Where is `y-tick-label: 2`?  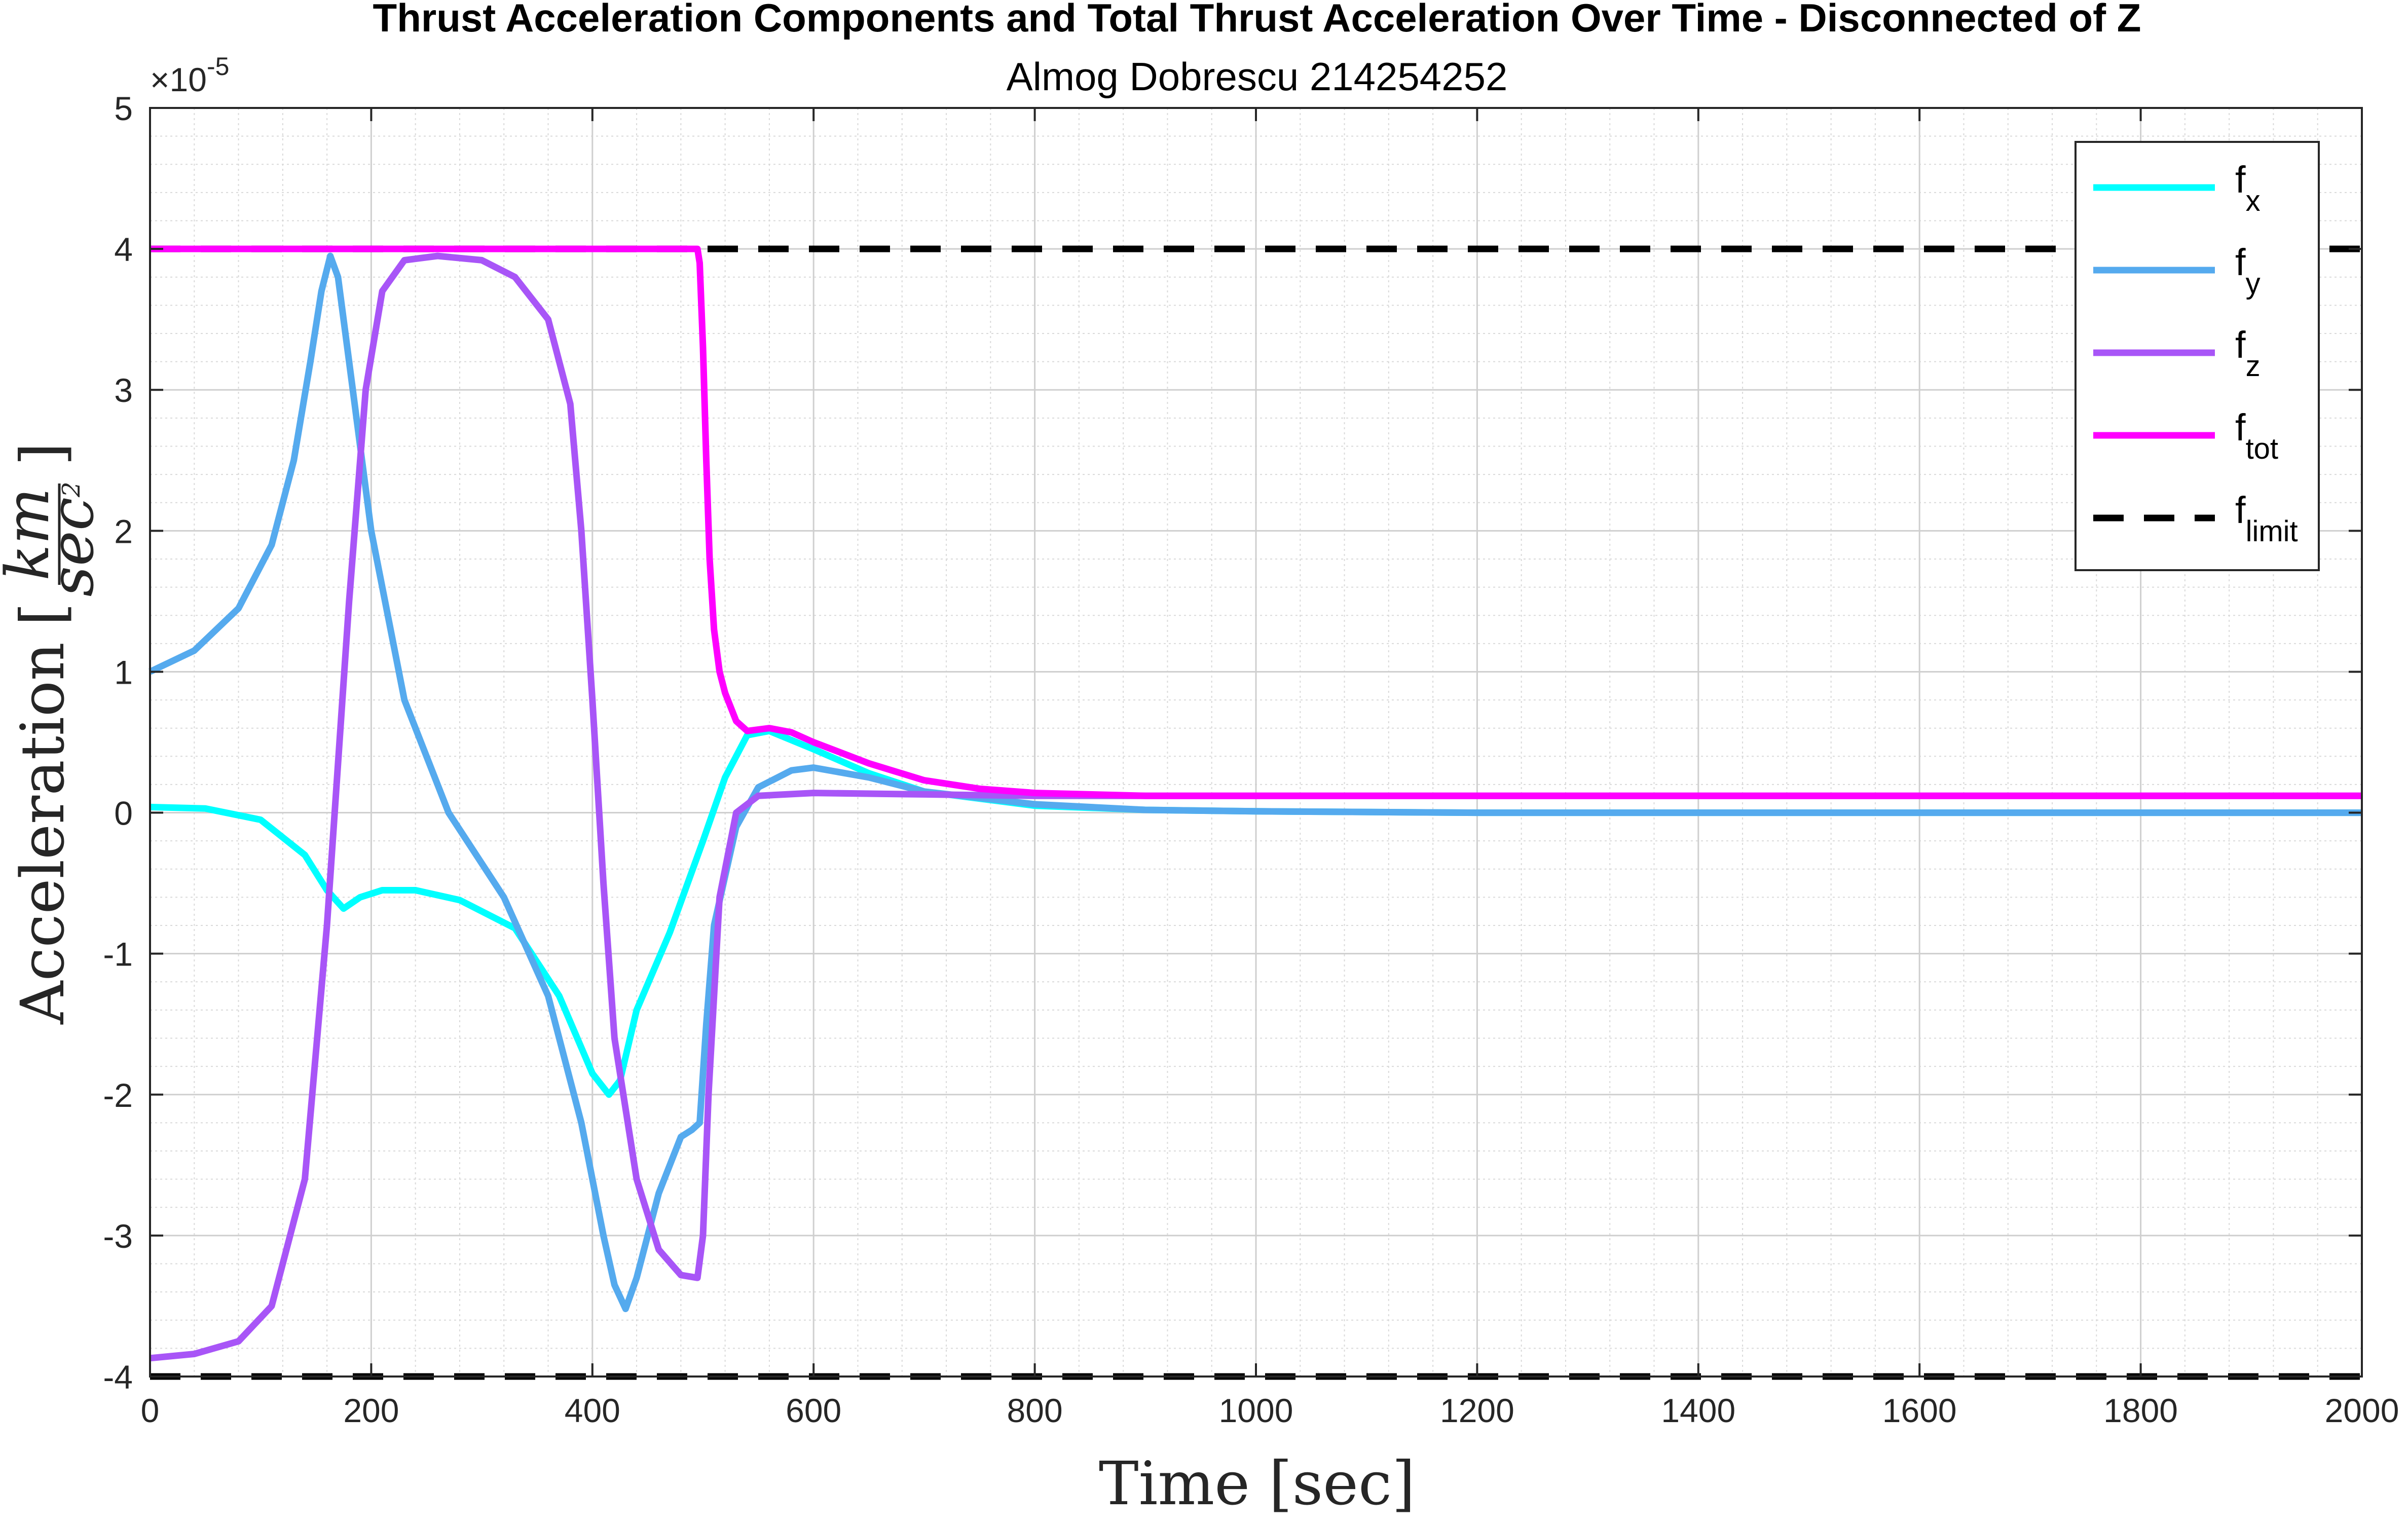 y-tick-label: 2 is located at coordinates (123, 531).